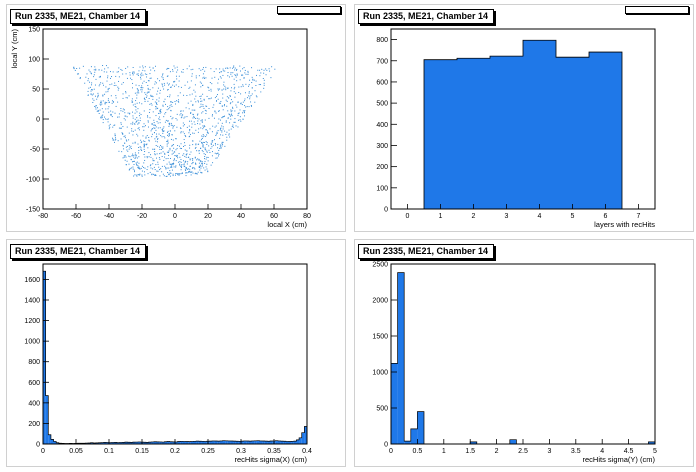 The width and height of the screenshot is (696, 472). Describe the element at coordinates (32, 280) in the screenshot. I see `y-tick-label: 1600` at that location.